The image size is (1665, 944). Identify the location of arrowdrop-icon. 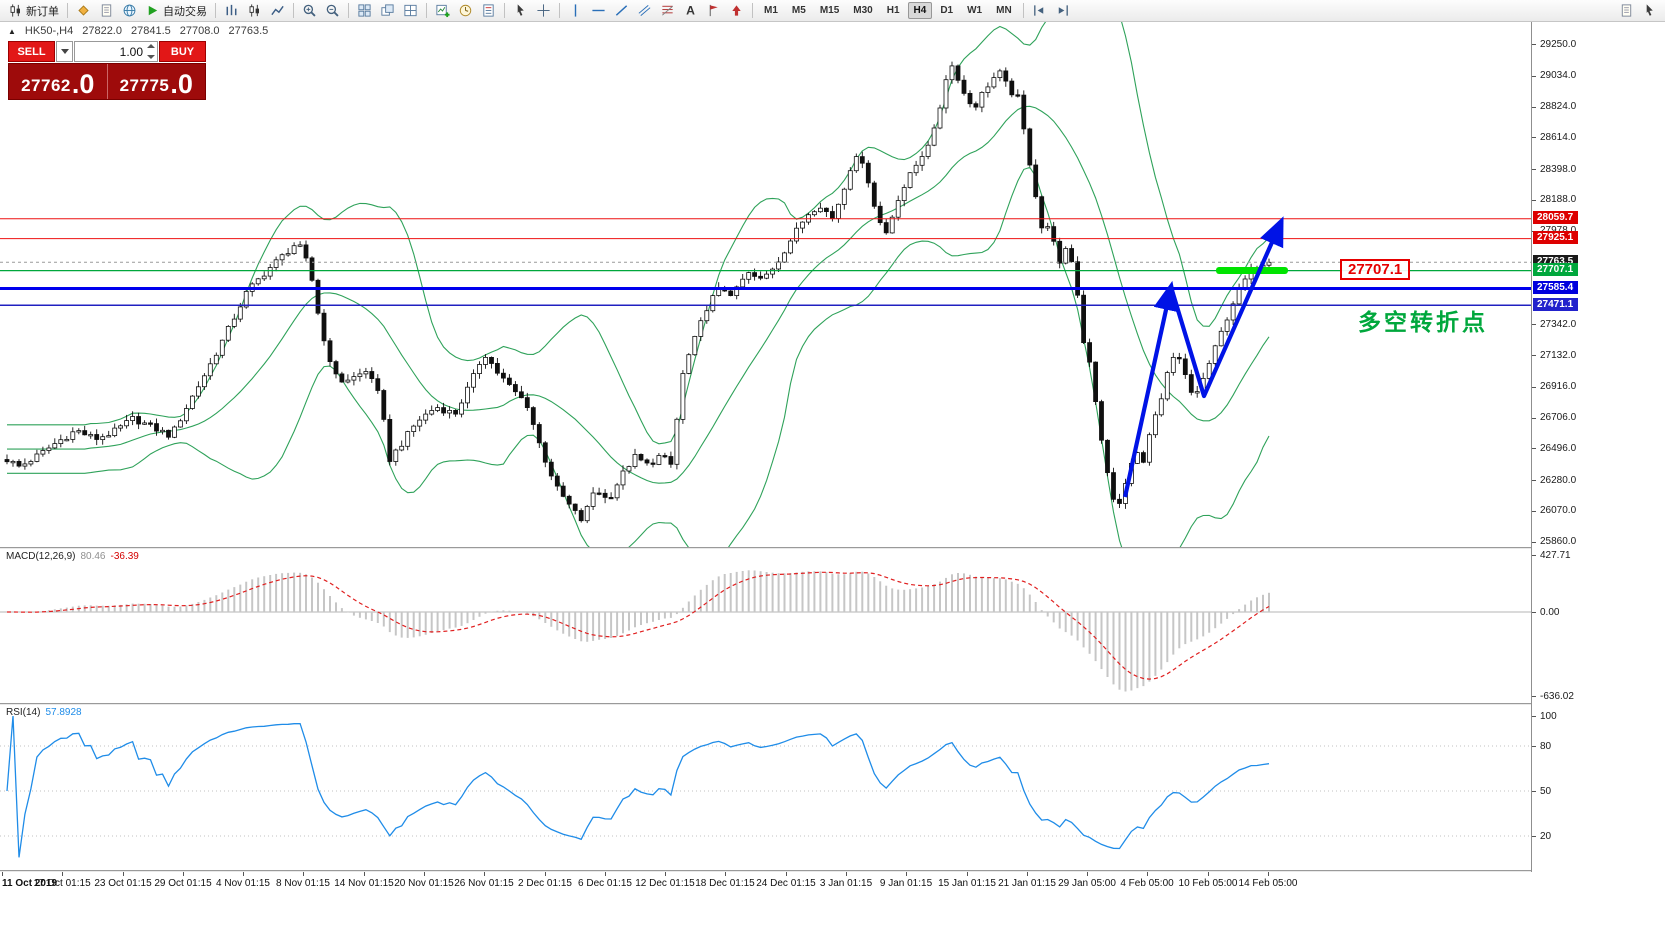
(736, 10).